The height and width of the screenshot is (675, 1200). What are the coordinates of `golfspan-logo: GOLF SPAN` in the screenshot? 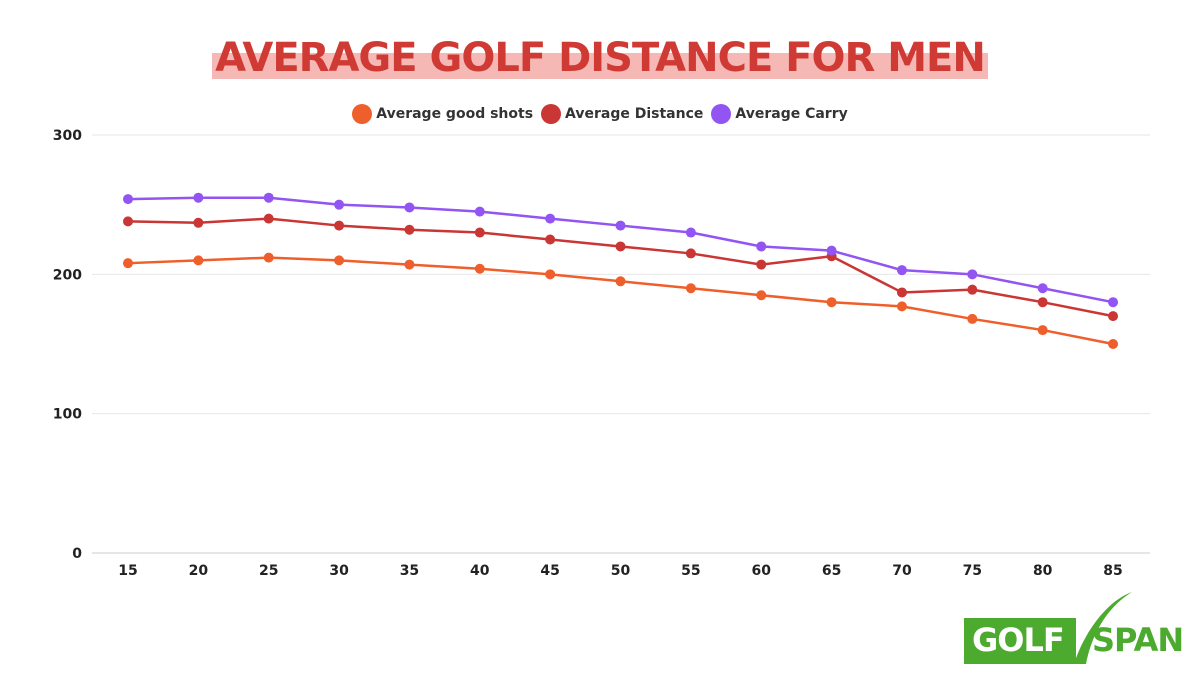 It's located at (1079, 628).